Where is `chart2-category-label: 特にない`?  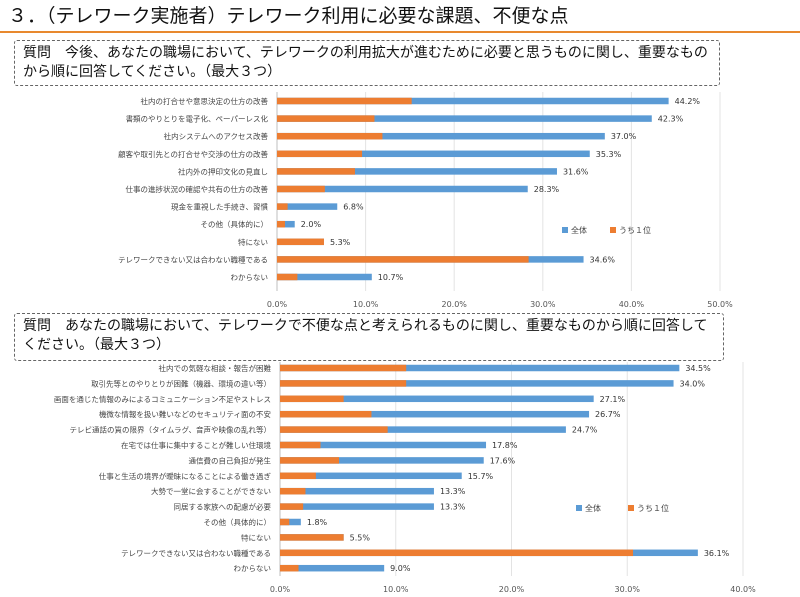
chart2-category-label: 特にない is located at coordinates (256, 537).